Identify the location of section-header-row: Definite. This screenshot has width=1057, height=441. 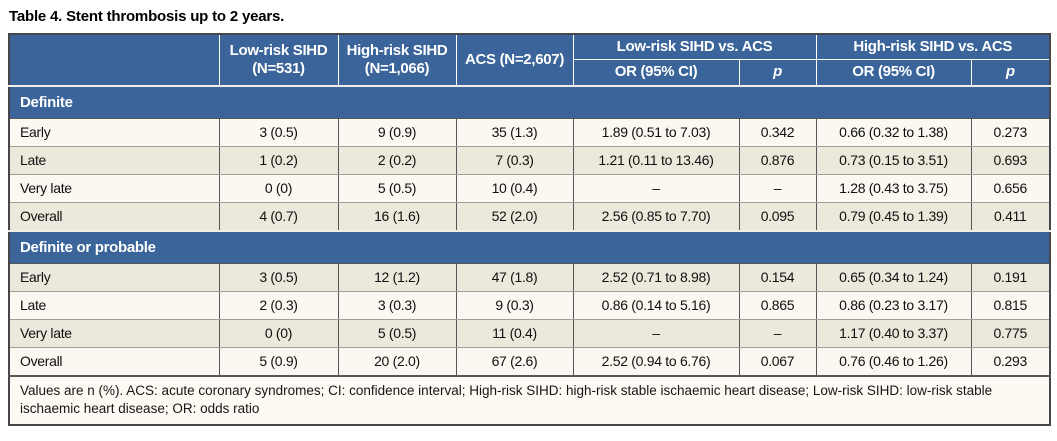
(529, 101).